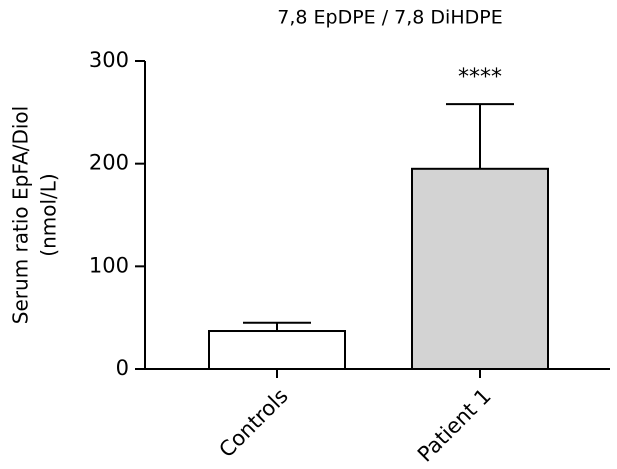 This screenshot has width=617, height=469. I want to click on x-tick-label: Controls, so click(253, 423).